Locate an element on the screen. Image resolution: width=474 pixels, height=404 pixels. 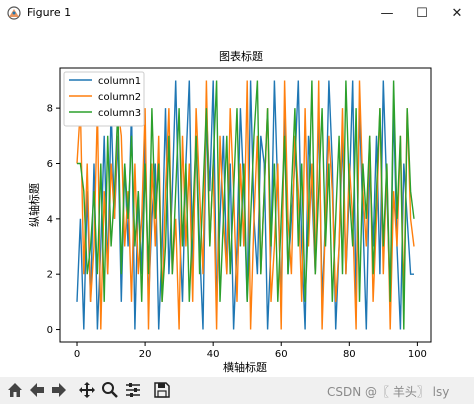
legend: column1 column2 column3 is located at coordinates (104, 99).